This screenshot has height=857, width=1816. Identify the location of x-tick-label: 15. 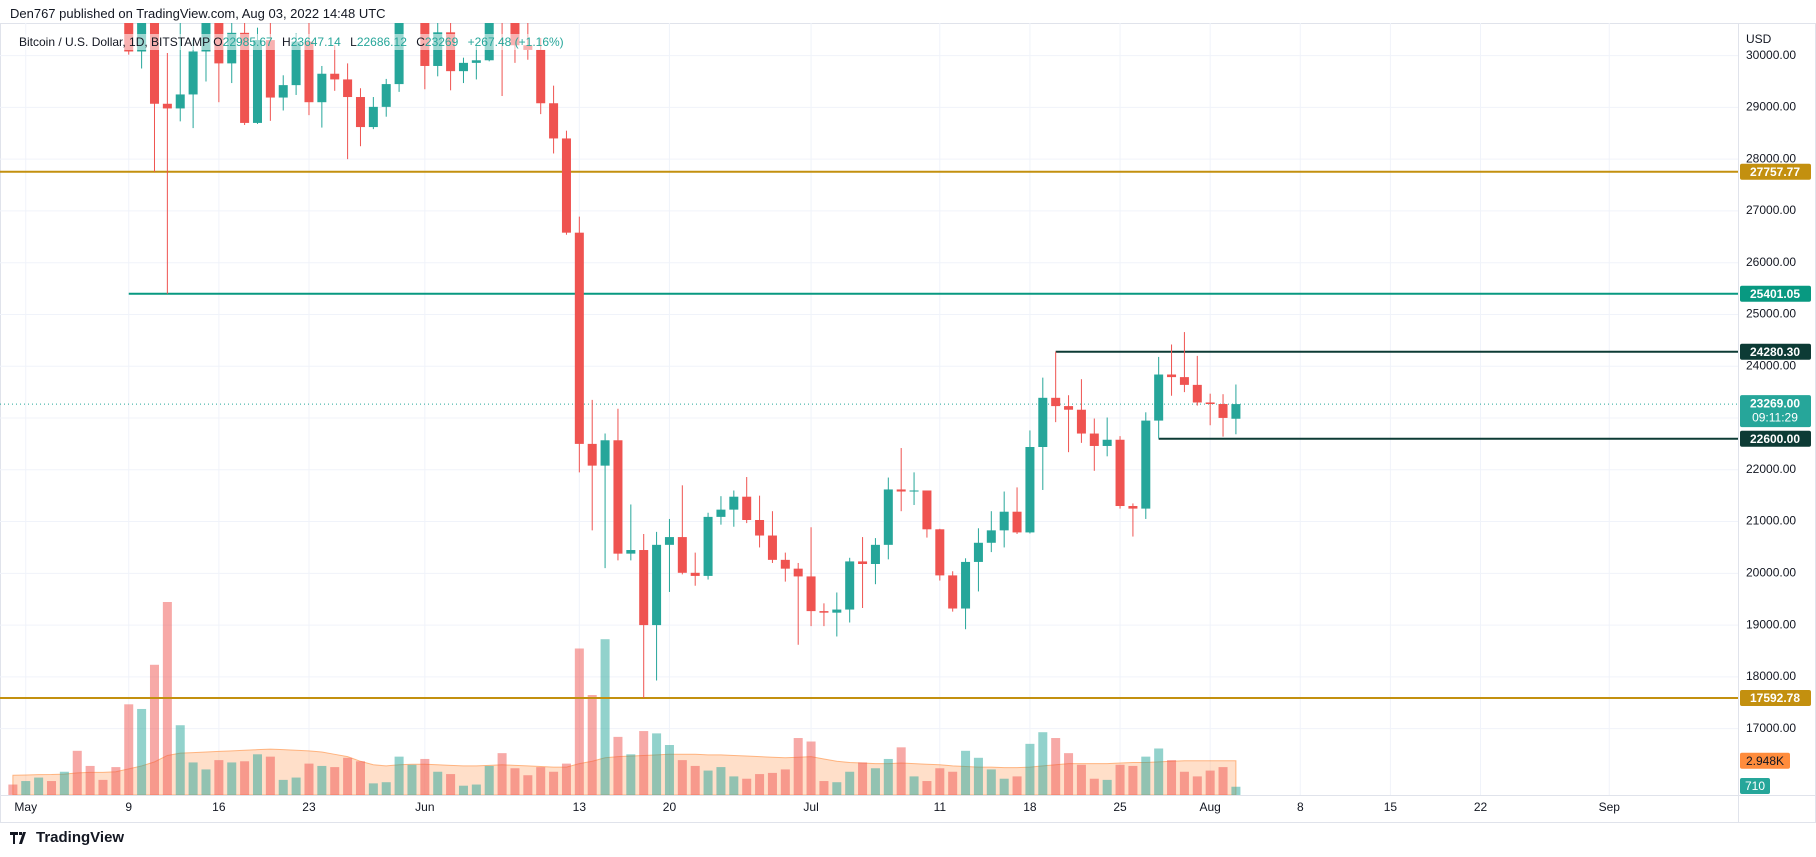
(1391, 807).